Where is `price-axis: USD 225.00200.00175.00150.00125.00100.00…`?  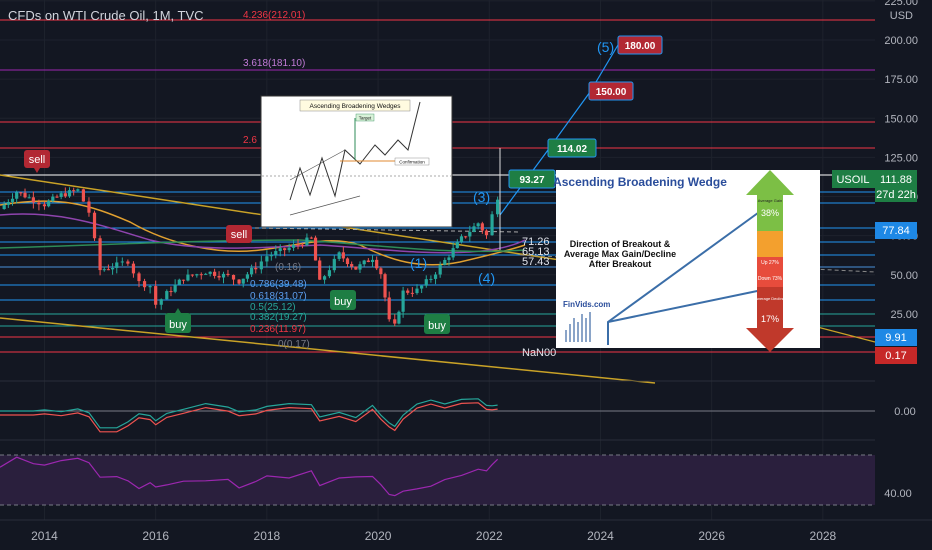
price-axis: USD 225.00200.00175.00150.00125.00100.00… is located at coordinates (903, 260).